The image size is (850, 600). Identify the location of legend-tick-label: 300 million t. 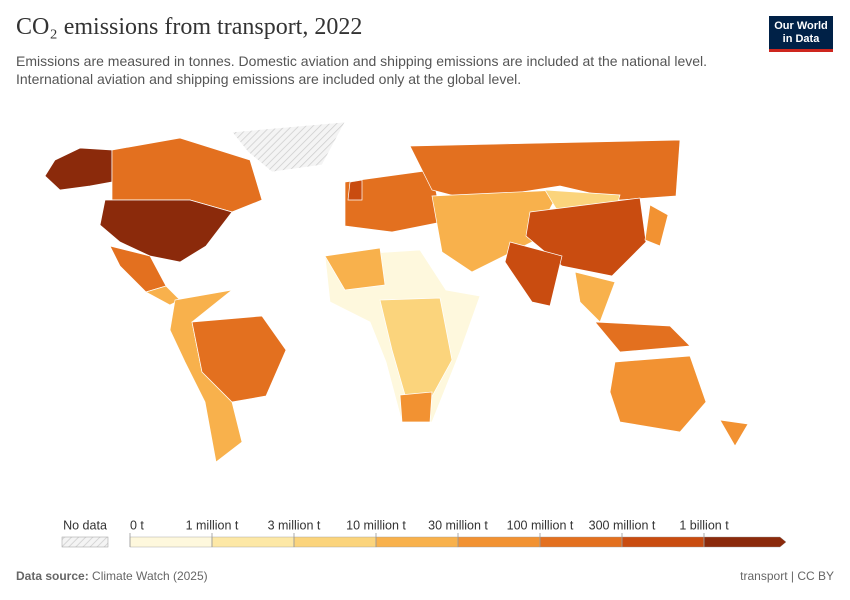
(622, 525).